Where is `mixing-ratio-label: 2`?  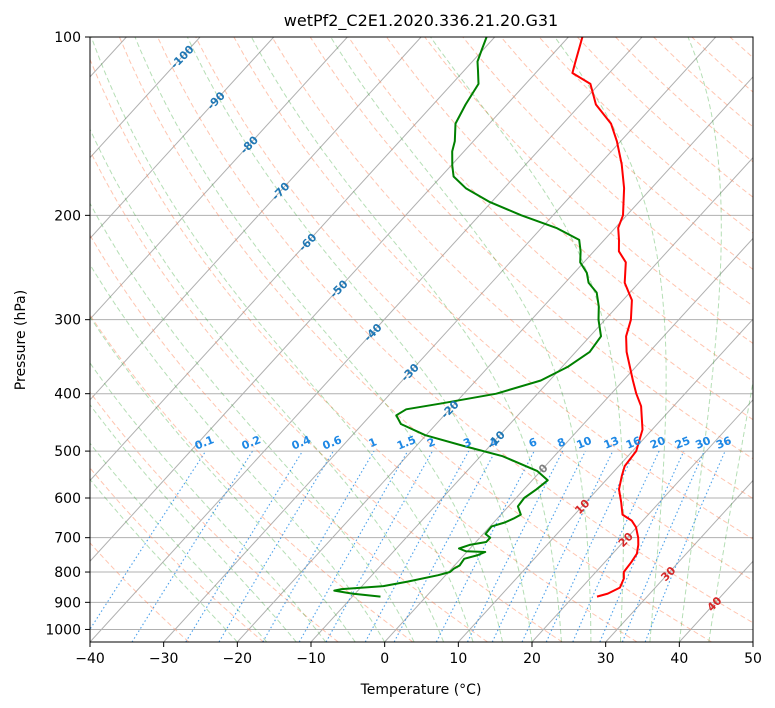
mixing-ratio-label: 2 is located at coordinates (431, 442).